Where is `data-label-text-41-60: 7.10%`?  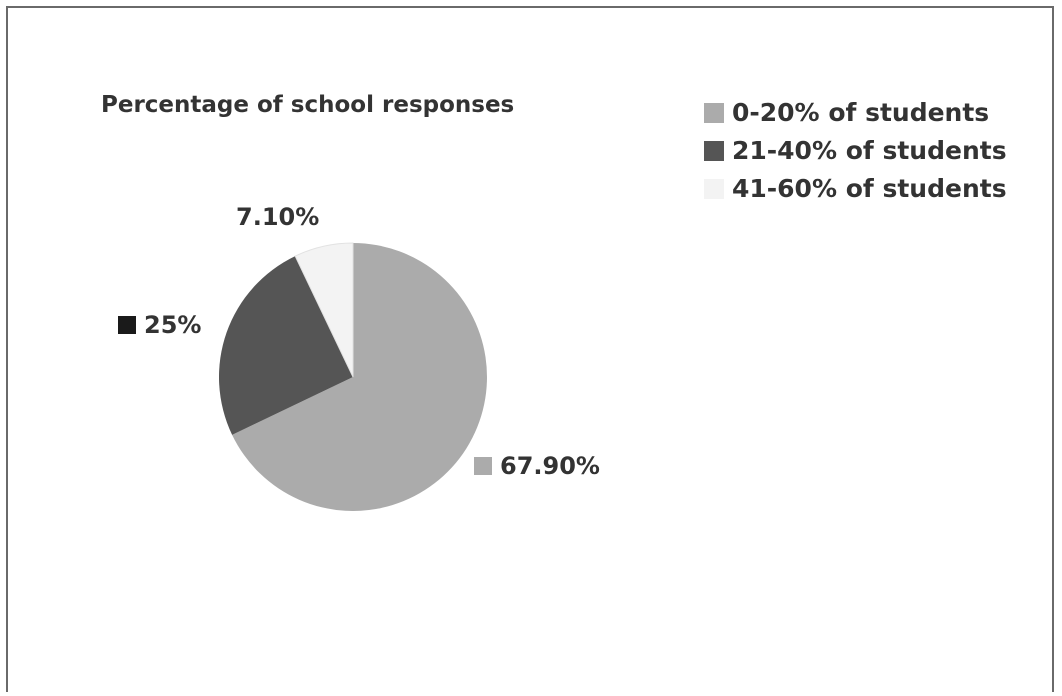 data-label-text-41-60: 7.10% is located at coordinates (278, 217).